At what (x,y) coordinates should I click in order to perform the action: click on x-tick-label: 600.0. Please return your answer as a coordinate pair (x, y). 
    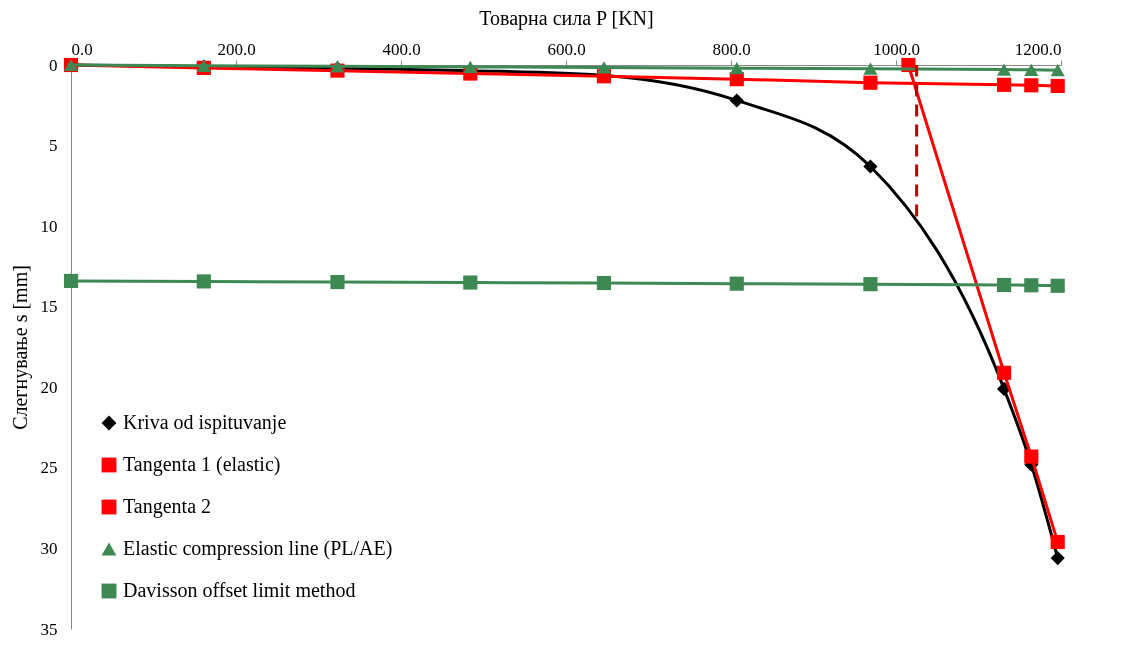
    Looking at the image, I should click on (566, 49).